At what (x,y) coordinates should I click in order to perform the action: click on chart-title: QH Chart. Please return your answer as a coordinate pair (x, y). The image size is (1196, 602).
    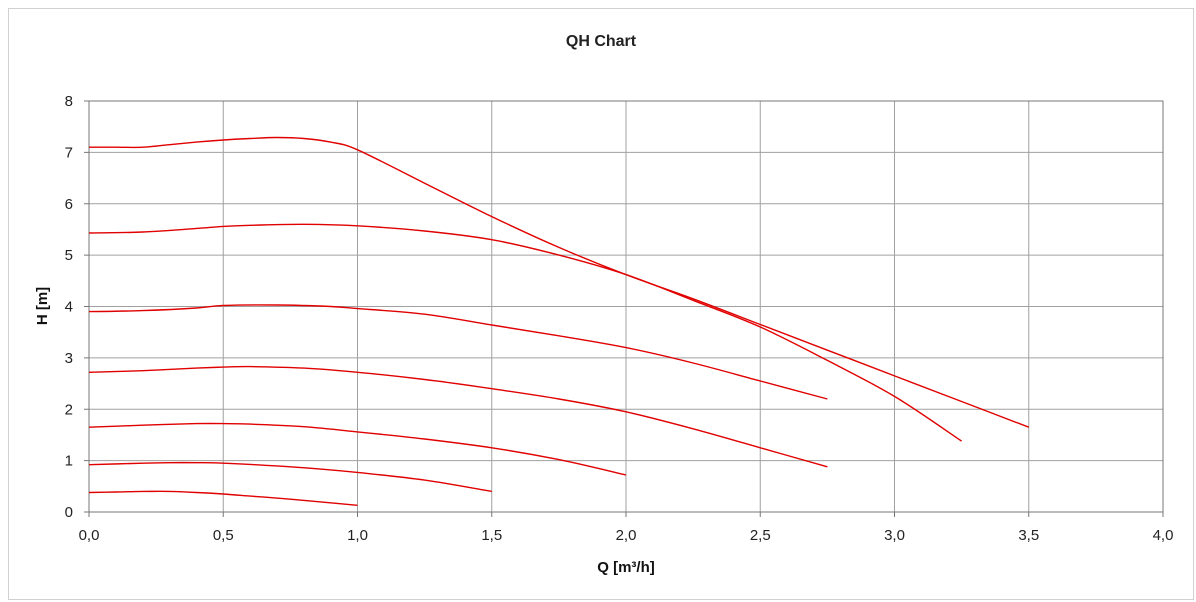
    Looking at the image, I should click on (601, 41).